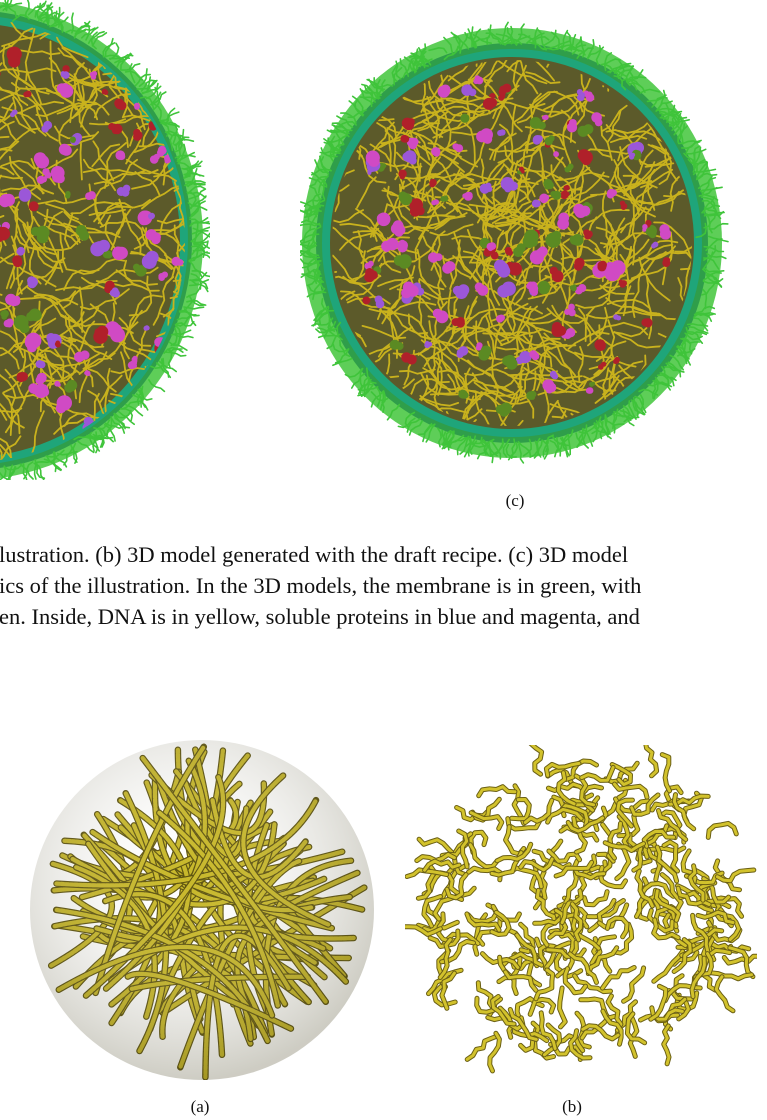 Image resolution: width=767 pixels, height=1120 pixels. I want to click on dna-model-b-image, so click(581, 909).